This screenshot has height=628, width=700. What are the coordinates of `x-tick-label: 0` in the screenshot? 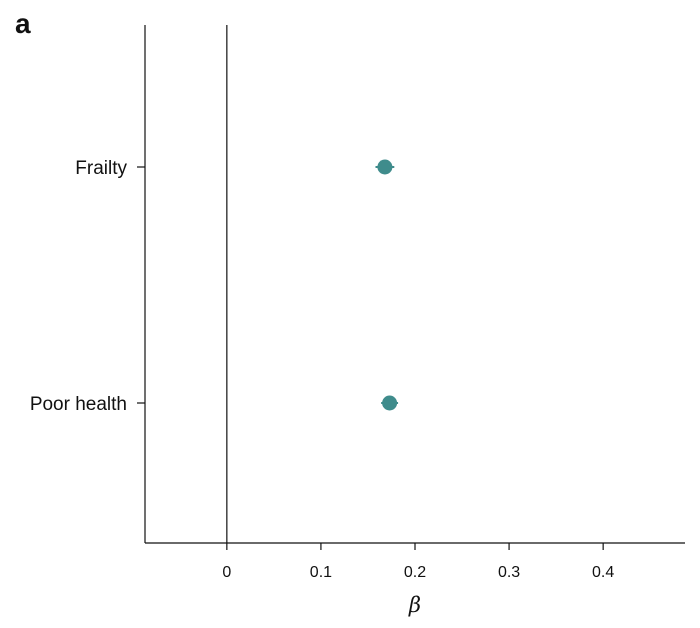 It's located at (226, 572).